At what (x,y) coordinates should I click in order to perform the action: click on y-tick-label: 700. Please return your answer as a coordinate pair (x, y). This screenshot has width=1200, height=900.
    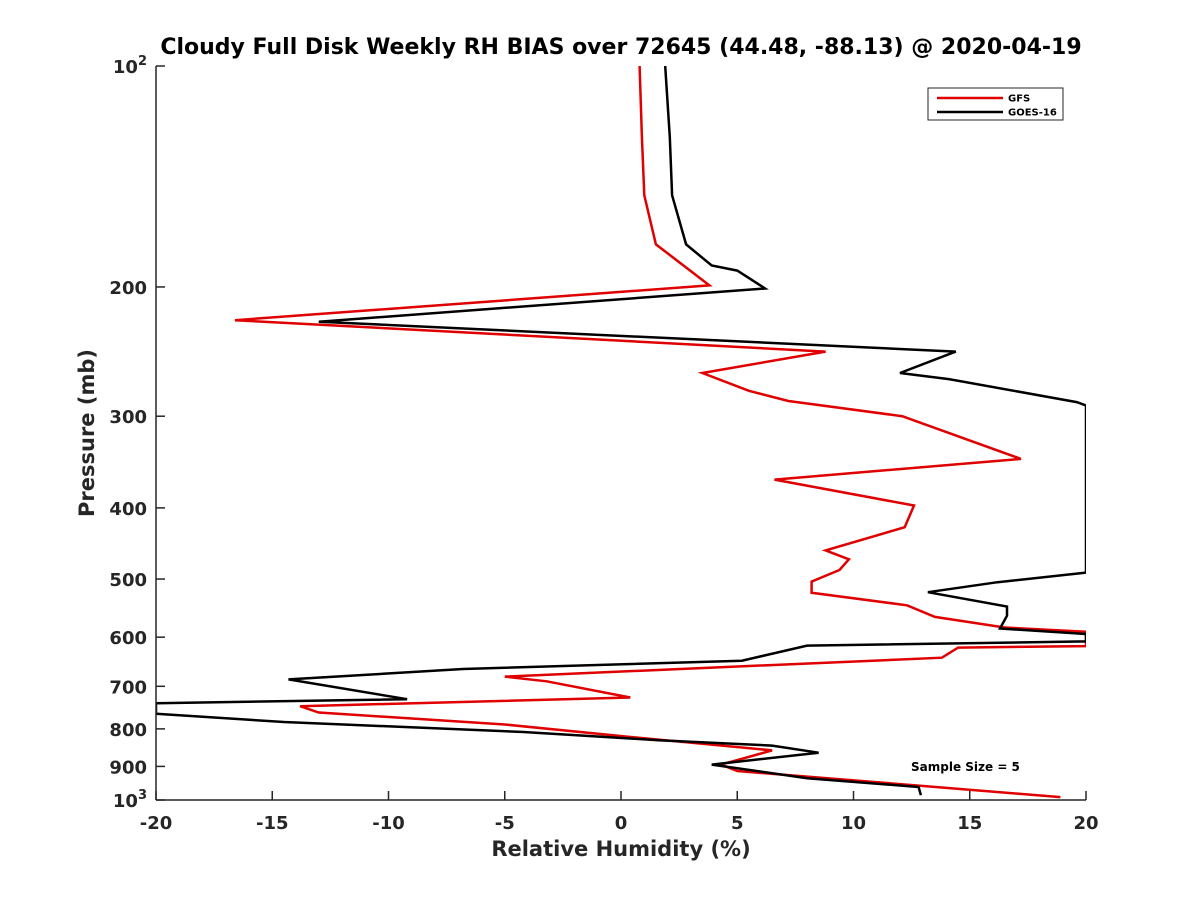
    Looking at the image, I should click on (128, 687).